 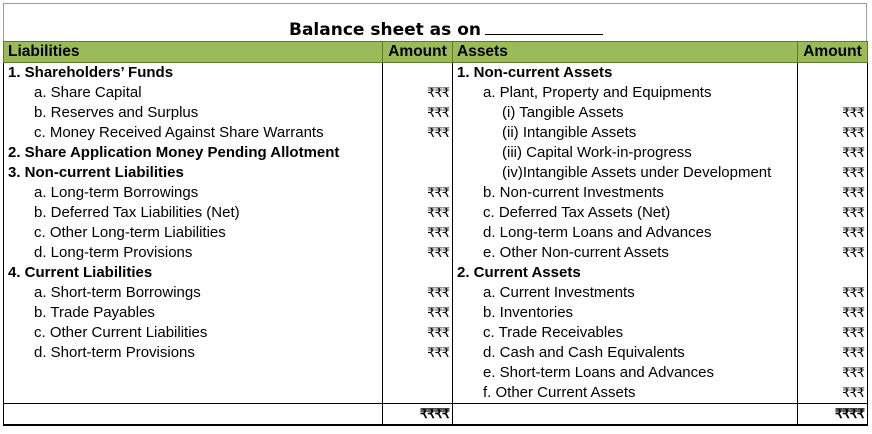 I want to click on header-row: Liabilities Amount Assets Amount, so click(x=435, y=52).